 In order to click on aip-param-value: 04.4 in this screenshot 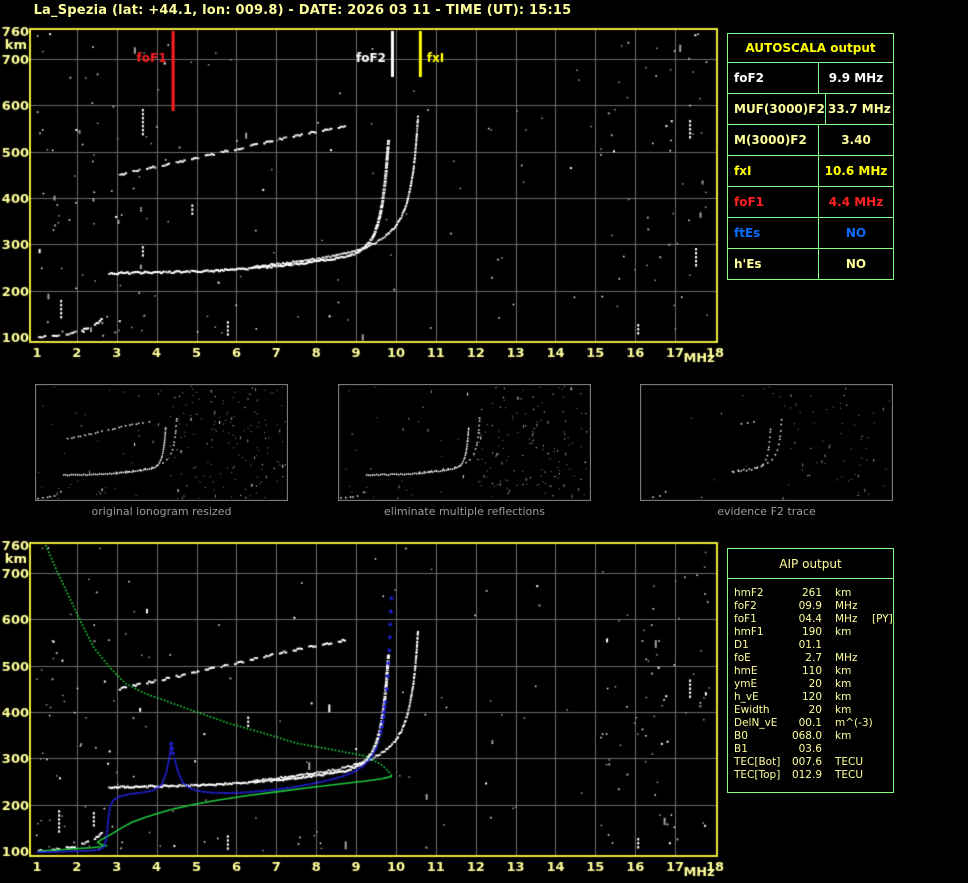, I will do `click(810, 618)`.